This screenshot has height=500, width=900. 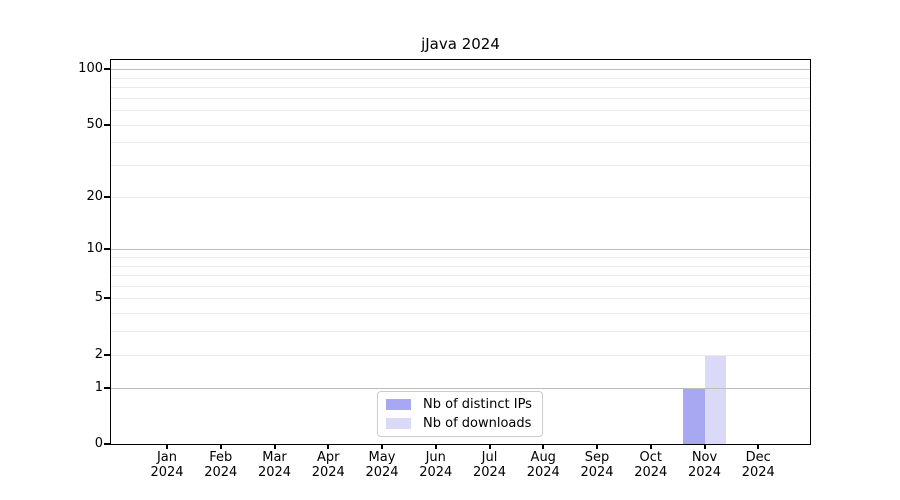 I want to click on legend-label: Nb of distinct IPs, so click(x=477, y=404).